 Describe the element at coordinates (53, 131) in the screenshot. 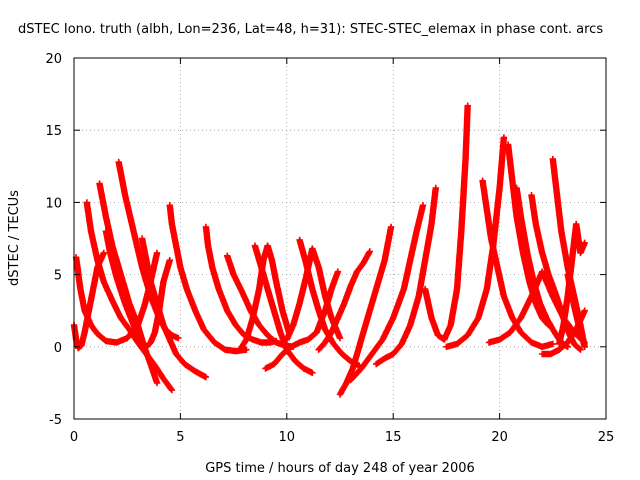

I see `y-tick-label: 15` at that location.